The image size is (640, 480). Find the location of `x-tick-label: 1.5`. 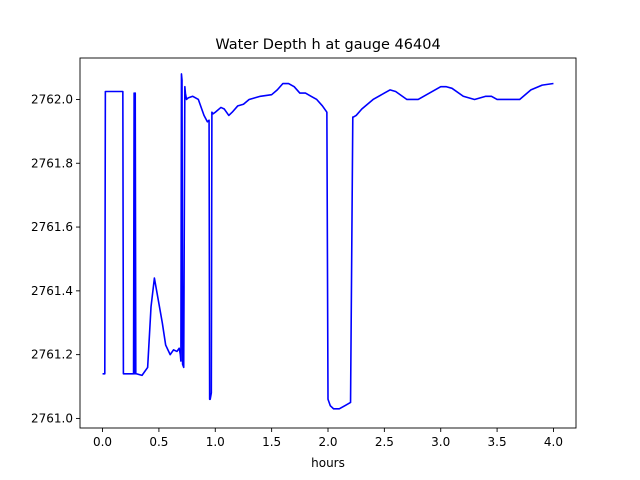

x-tick-label: 1.5 is located at coordinates (271, 442).